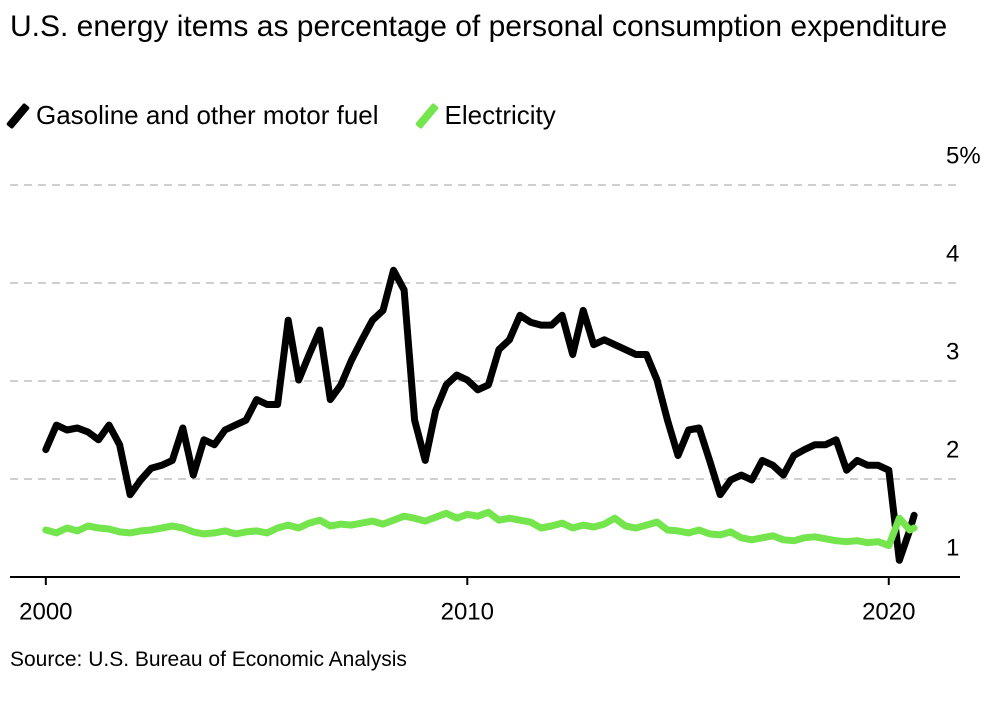 The image size is (1000, 716). Describe the element at coordinates (45, 611) in the screenshot. I see `x-tick-label: 2000` at that location.